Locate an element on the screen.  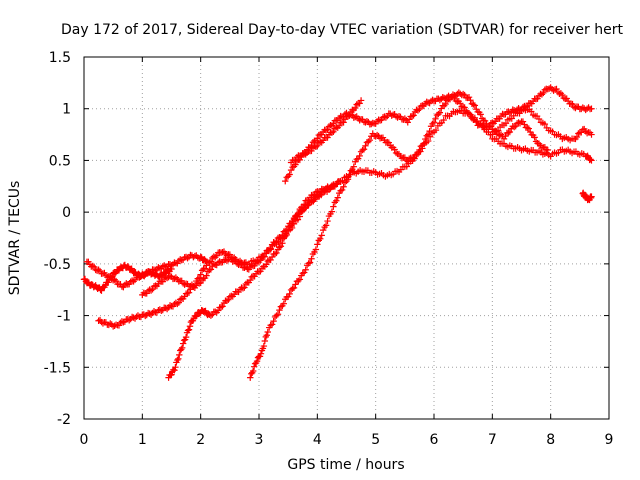
x-tick-label: 6 is located at coordinates (434, 440).